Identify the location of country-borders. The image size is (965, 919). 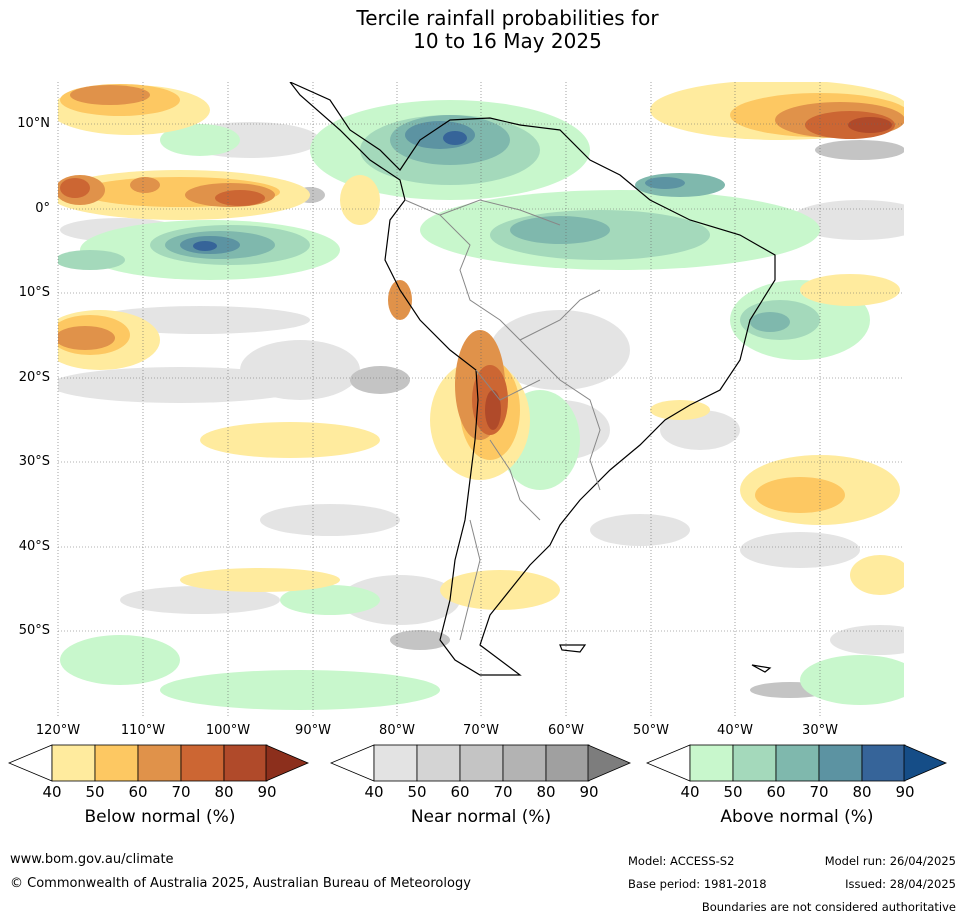
(502, 420).